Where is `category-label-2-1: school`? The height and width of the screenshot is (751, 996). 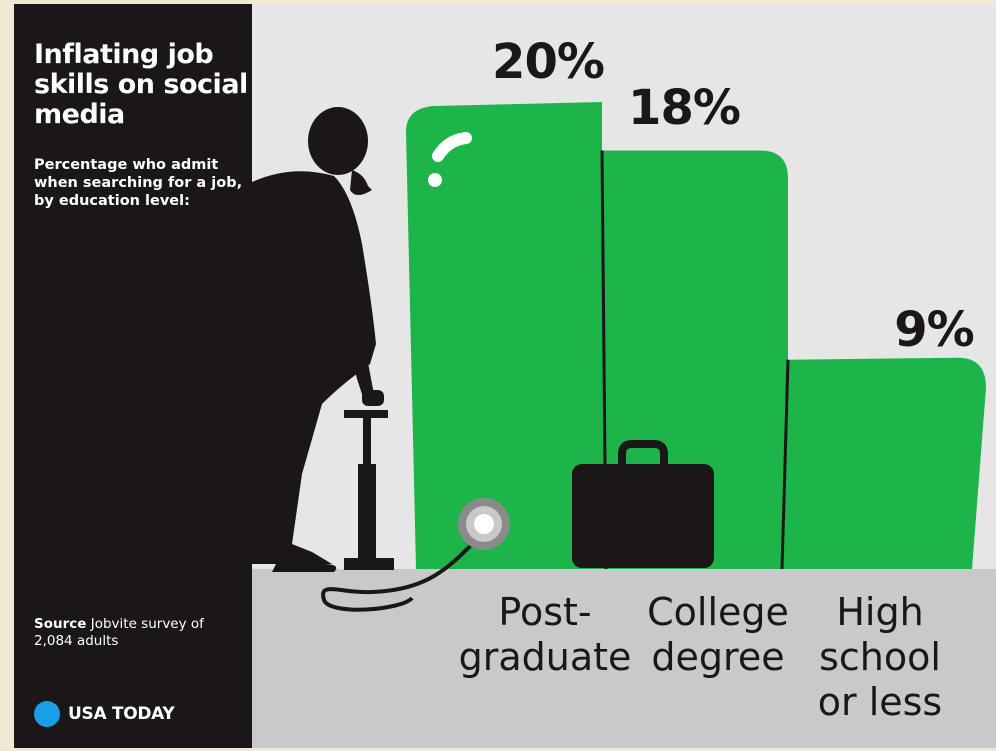 category-label-2-1: school is located at coordinates (880, 657).